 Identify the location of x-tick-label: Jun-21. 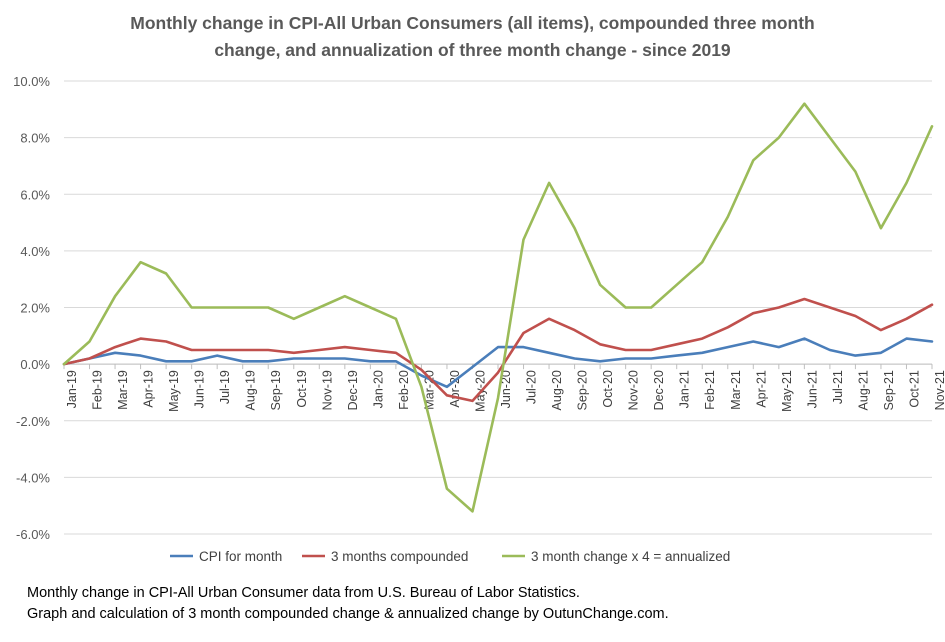
(812, 389).